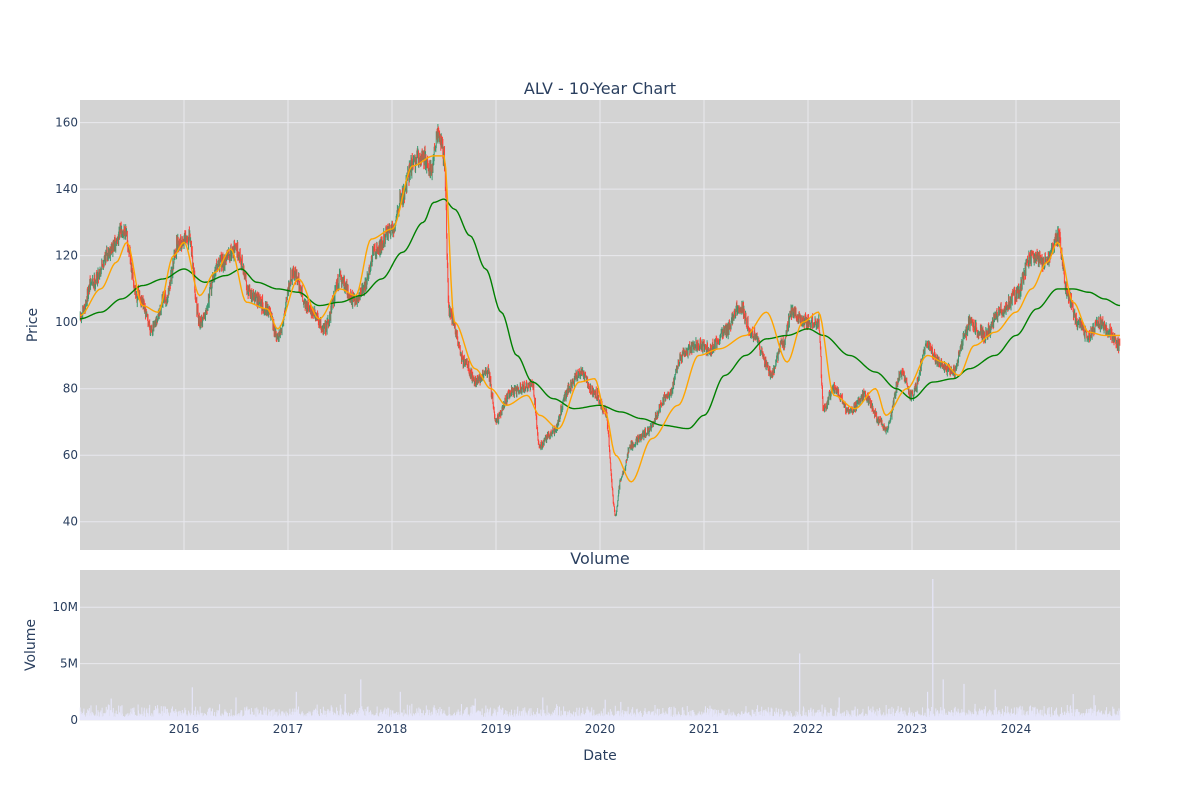 Image resolution: width=1200 pixels, height=804 pixels. Describe the element at coordinates (600, 88) in the screenshot. I see `price-chart-title: ALV - 10-Year Chart` at that location.